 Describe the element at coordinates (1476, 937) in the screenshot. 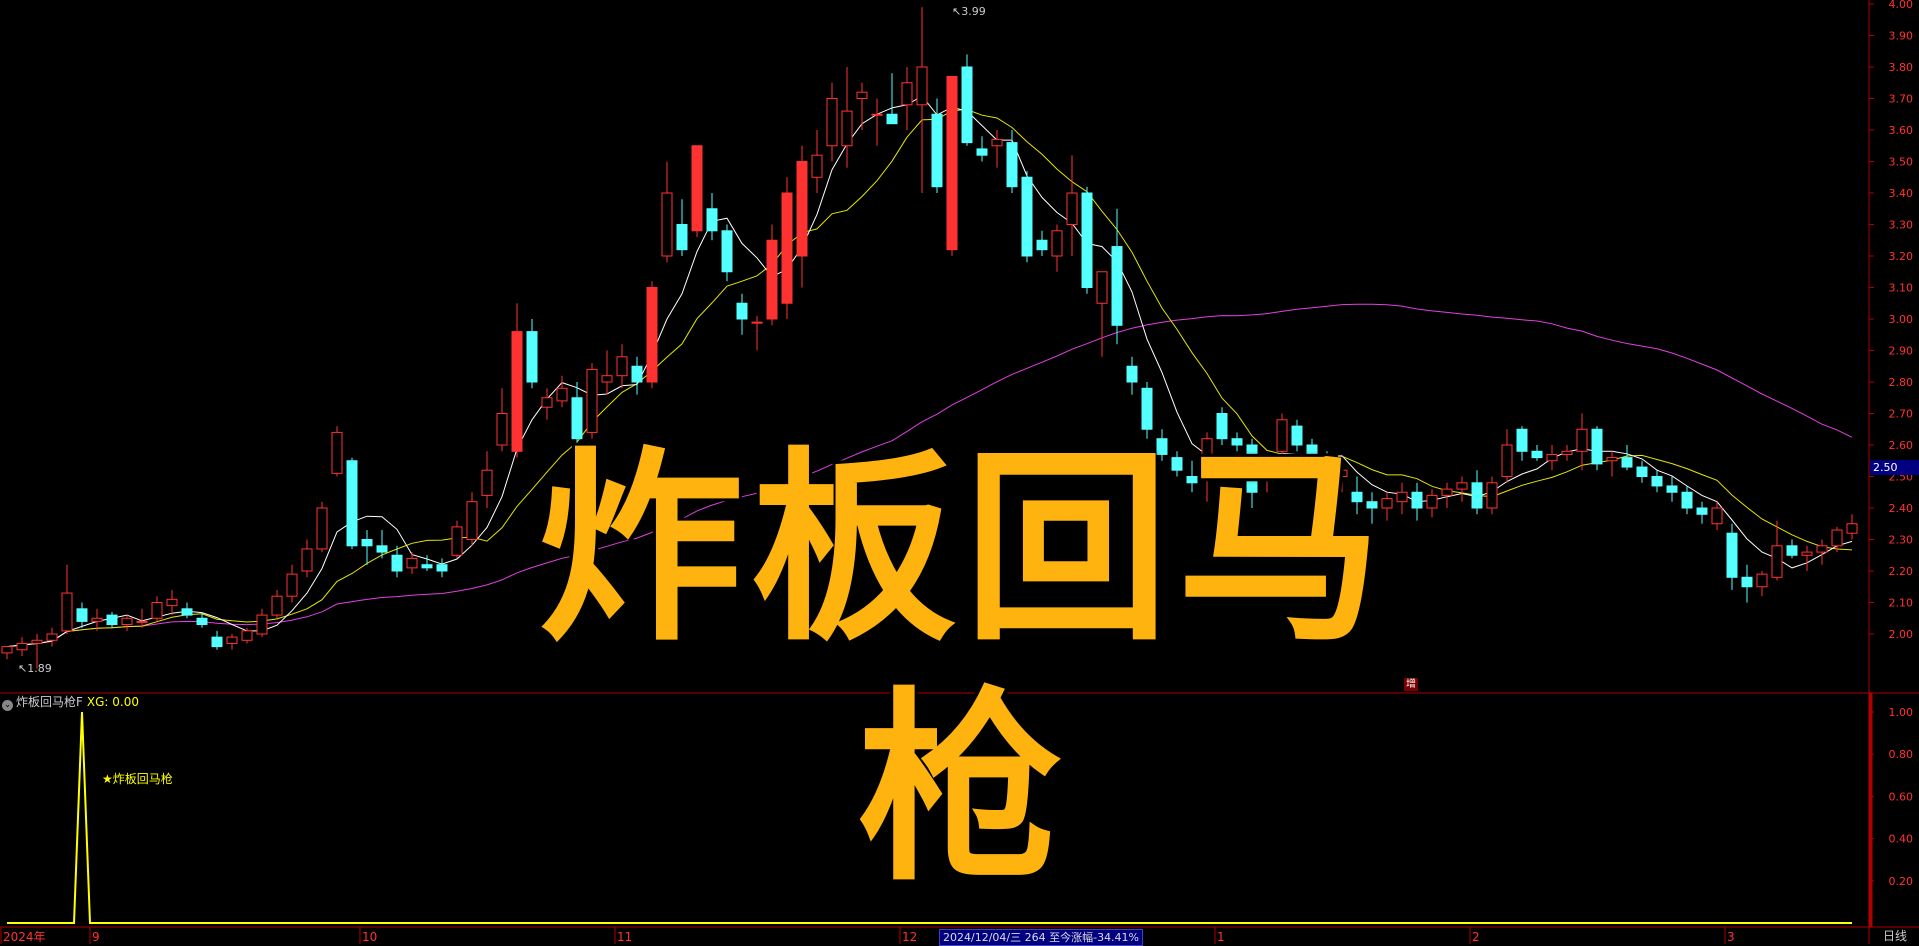

I see `time-tick-label: 2` at that location.